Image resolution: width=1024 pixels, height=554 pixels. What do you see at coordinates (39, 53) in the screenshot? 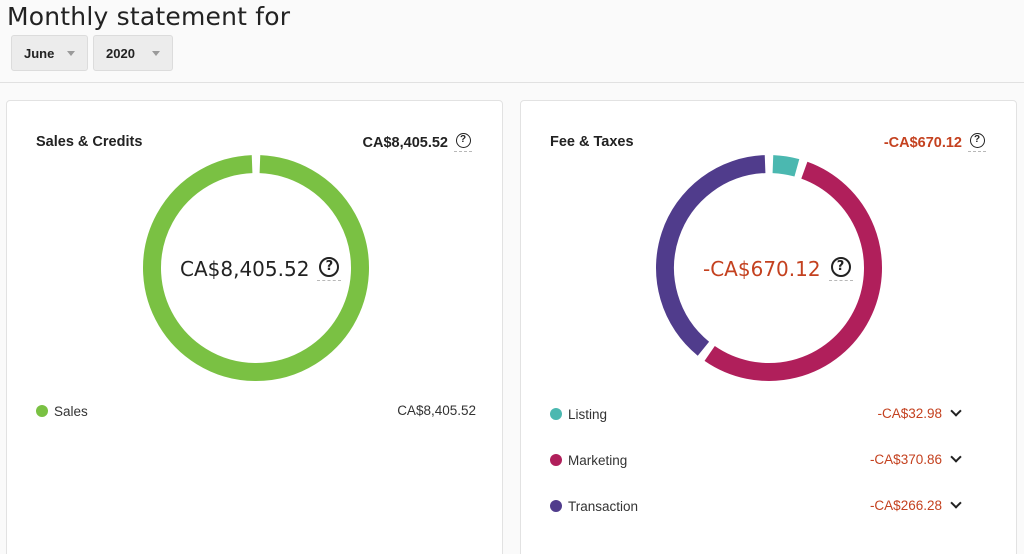
I see `month-select-value: June` at bounding box center [39, 53].